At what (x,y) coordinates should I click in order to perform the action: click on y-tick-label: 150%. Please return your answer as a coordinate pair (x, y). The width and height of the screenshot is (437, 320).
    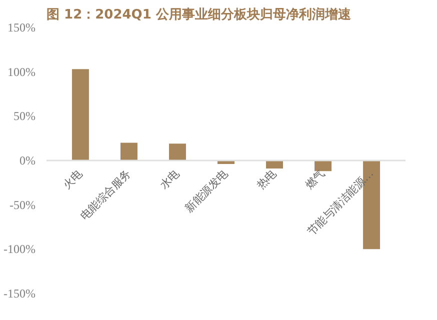
    Looking at the image, I should click on (22, 27).